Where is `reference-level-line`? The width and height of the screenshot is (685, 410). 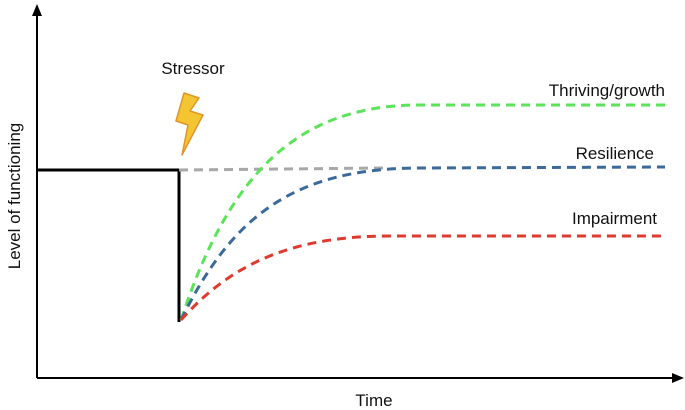
reference-level-line is located at coordinates (282, 169).